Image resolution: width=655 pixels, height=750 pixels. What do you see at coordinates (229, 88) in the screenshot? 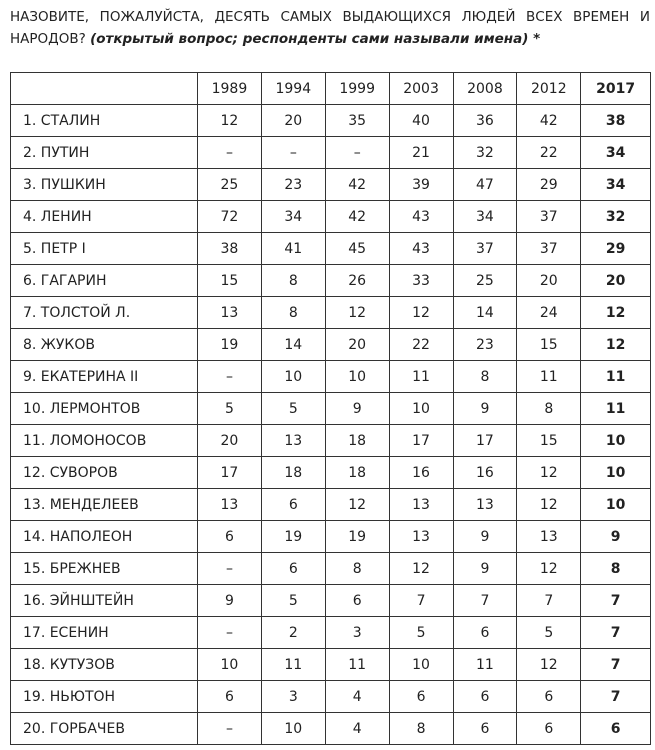
I see `column-header: 1989` at bounding box center [229, 88].